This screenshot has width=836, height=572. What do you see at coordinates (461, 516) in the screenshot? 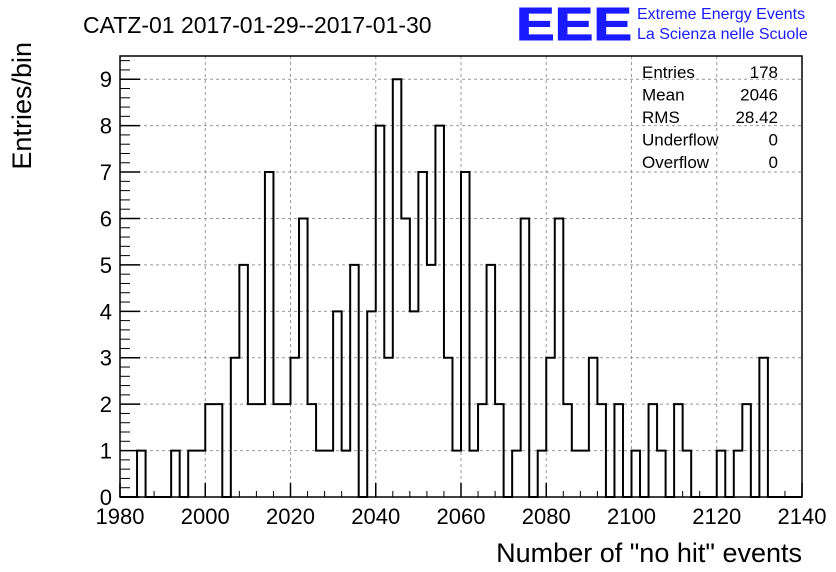
I see `x-tick-label: 2060` at bounding box center [461, 516].